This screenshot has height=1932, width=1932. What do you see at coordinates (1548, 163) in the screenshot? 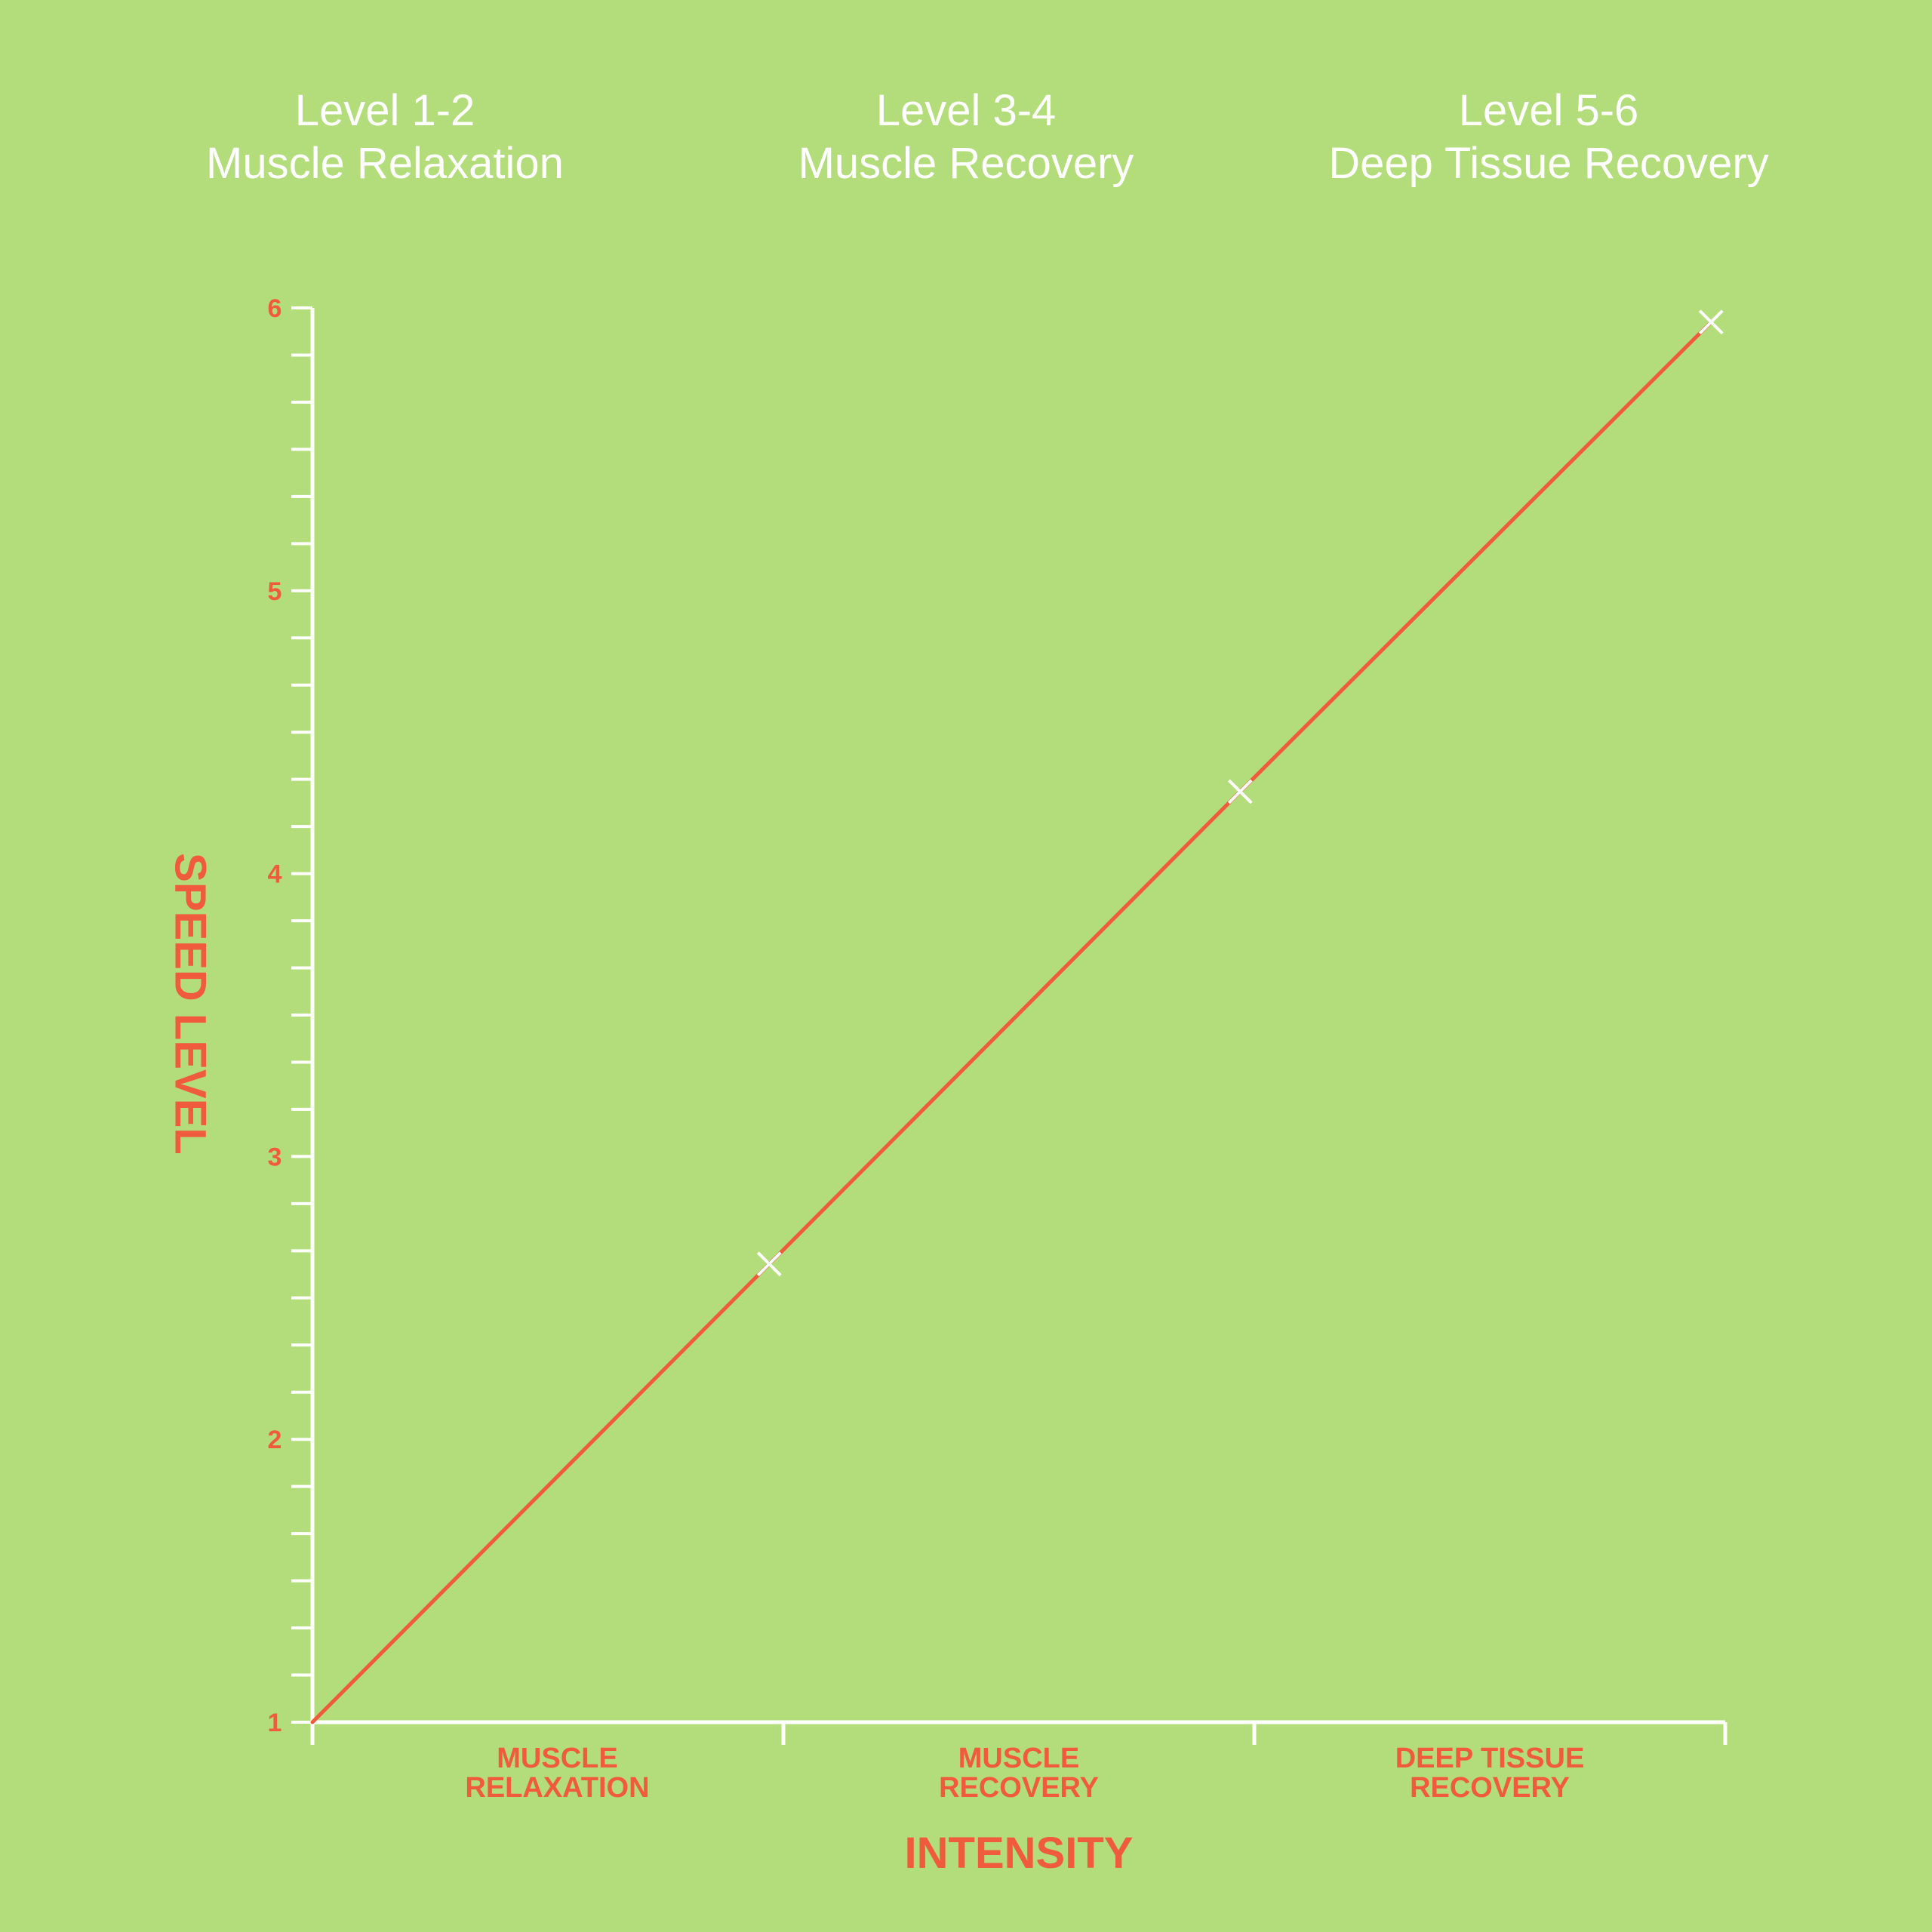
I see `header-level-name: Deep Tissue Recovery` at bounding box center [1548, 163].